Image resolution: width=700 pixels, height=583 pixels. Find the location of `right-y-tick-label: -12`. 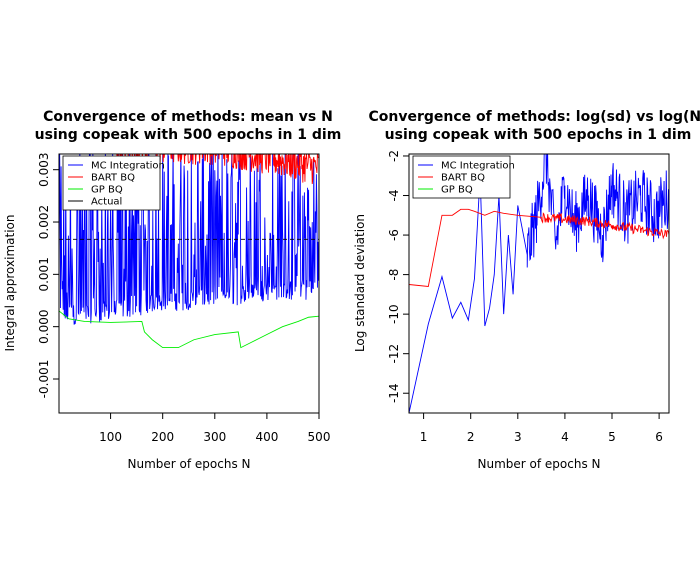

right-y-tick-label: -12 is located at coordinates (394, 354).